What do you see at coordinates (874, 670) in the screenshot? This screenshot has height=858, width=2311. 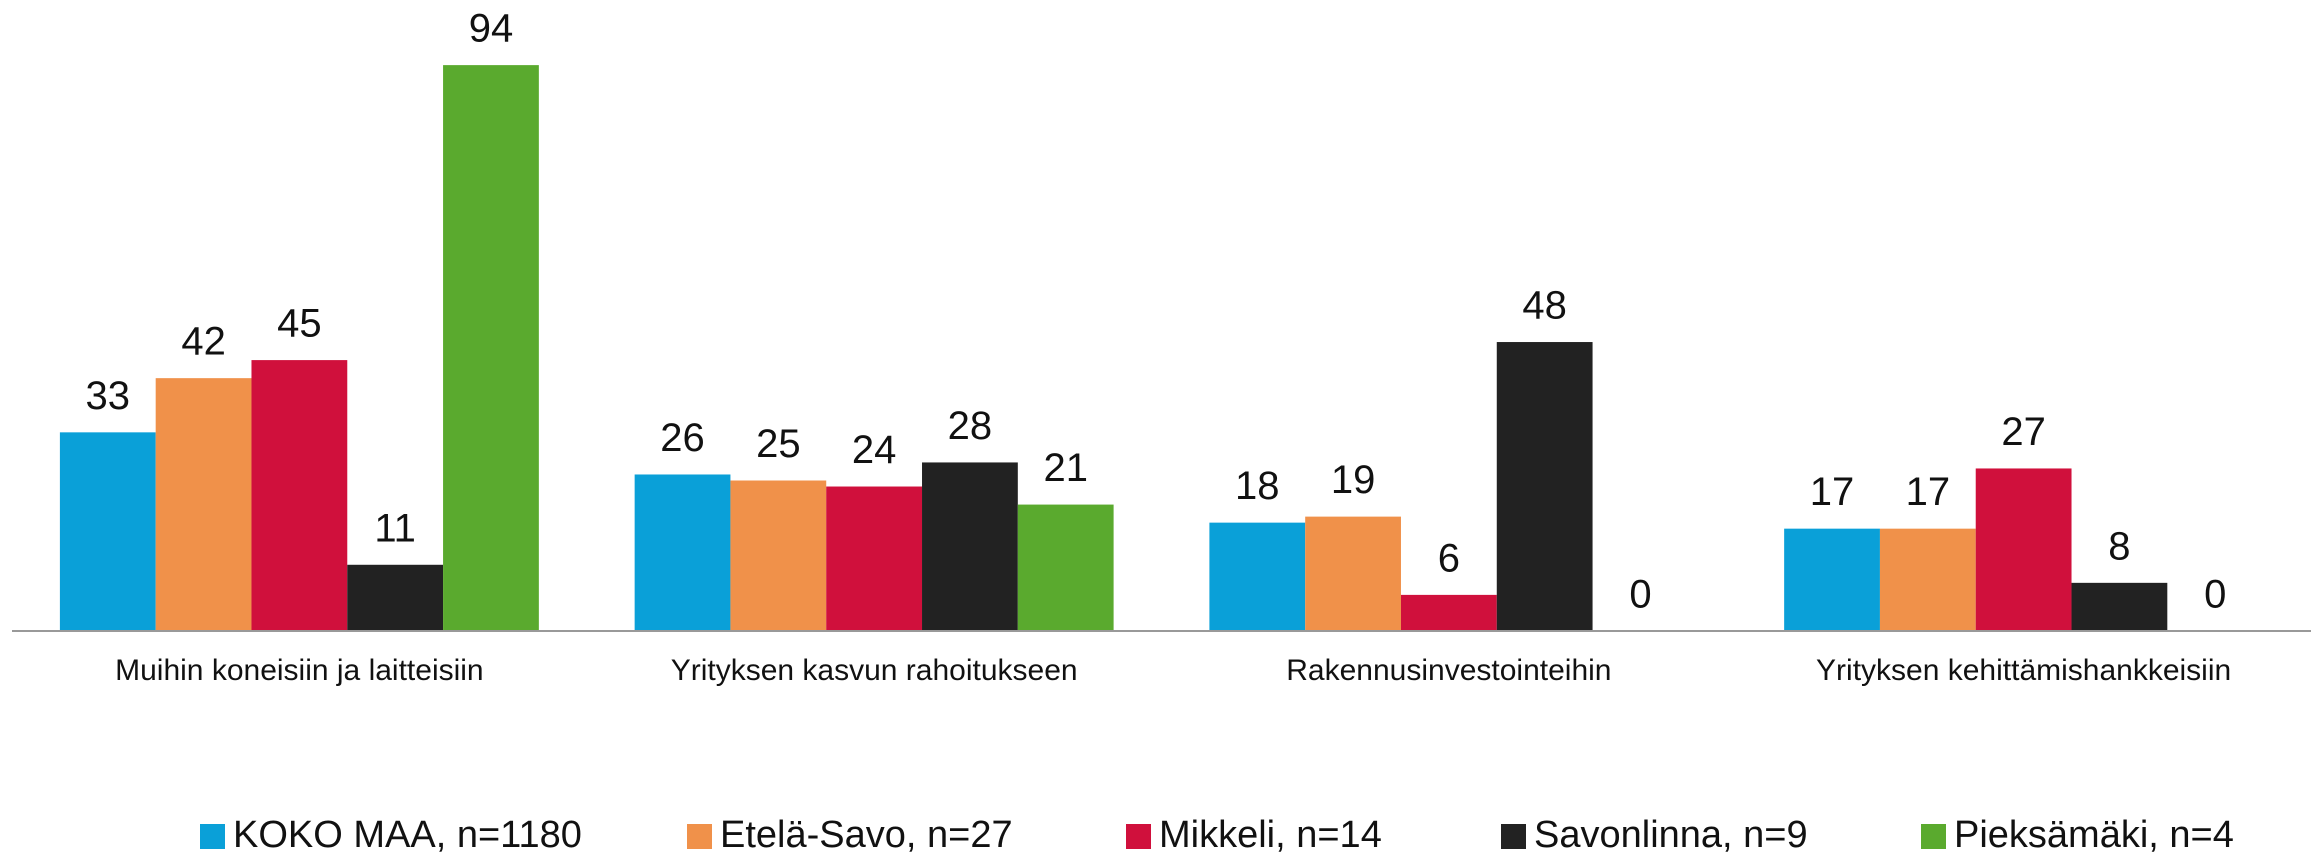 I see `x-tick-label: Yrityksen kasvun rahoitukseen` at bounding box center [874, 670].